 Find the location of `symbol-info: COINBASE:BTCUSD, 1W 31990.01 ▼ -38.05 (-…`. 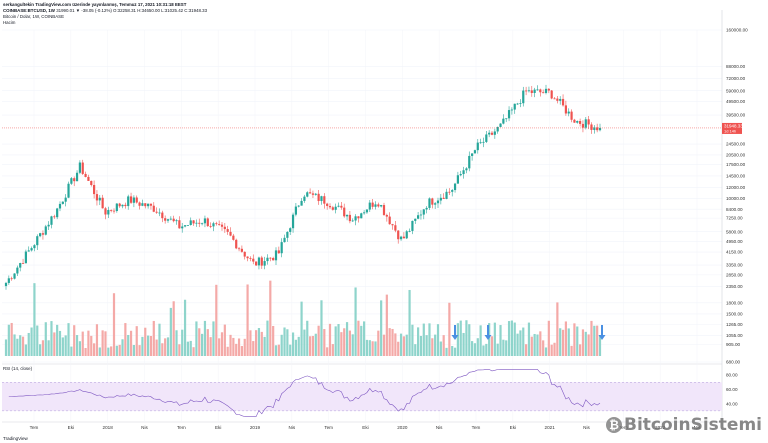

symbol-info: COINBASE:BTCUSD, 1W 31990.01 ▼ -38.05 (-… is located at coordinates (105, 10).